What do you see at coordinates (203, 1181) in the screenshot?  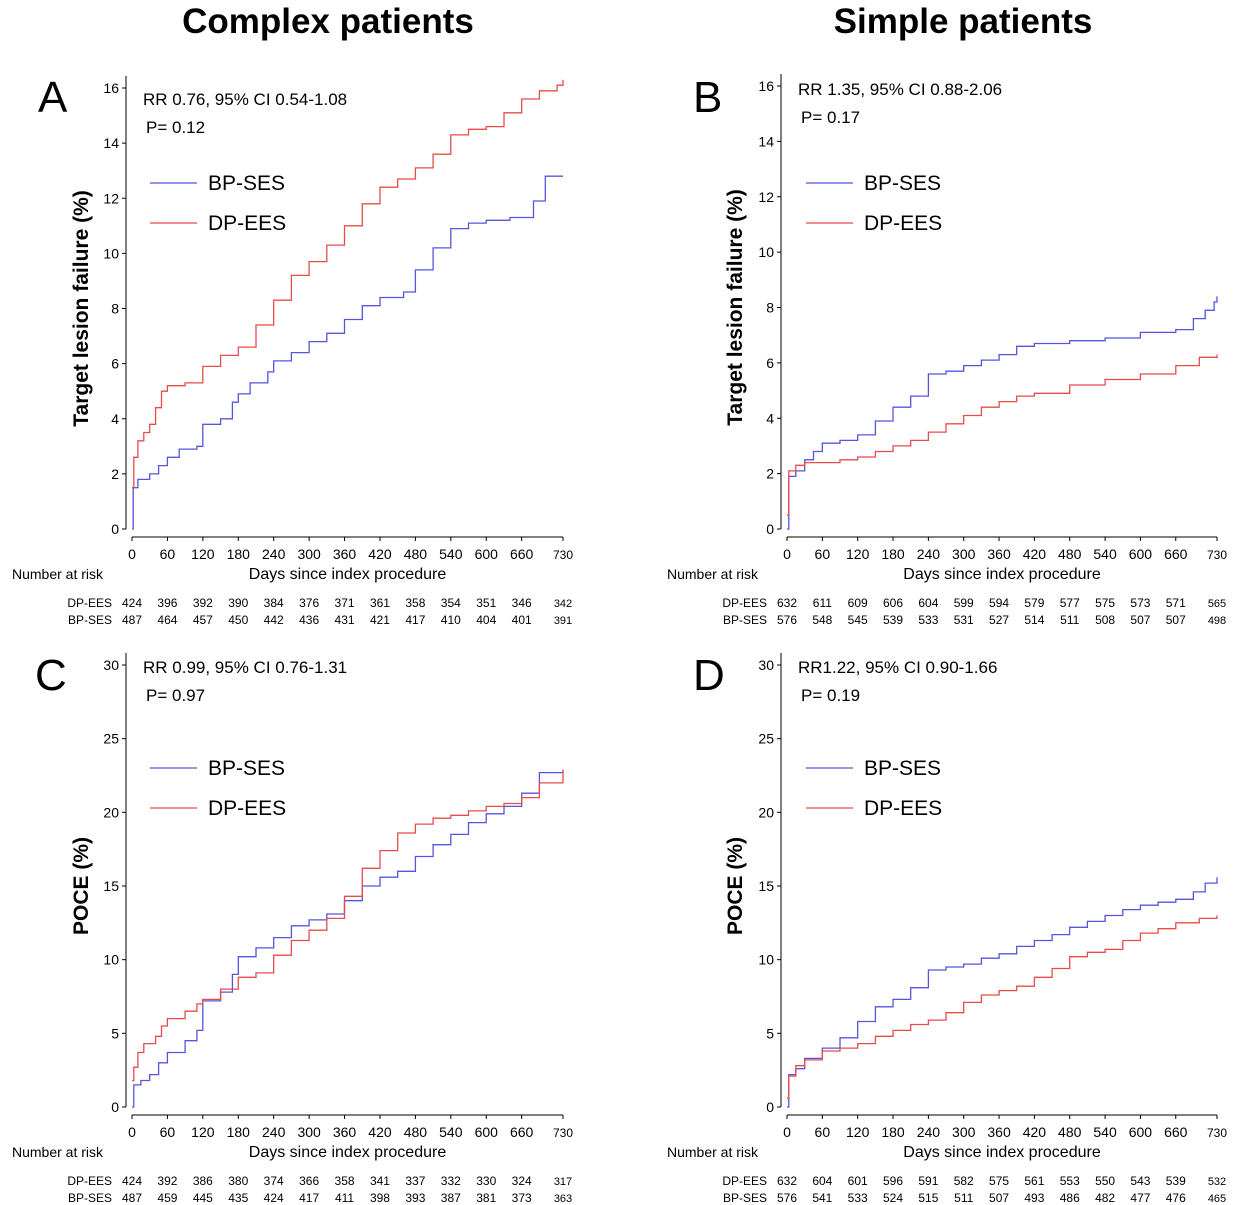 I see `panel-c-risk-value: 386` at bounding box center [203, 1181].